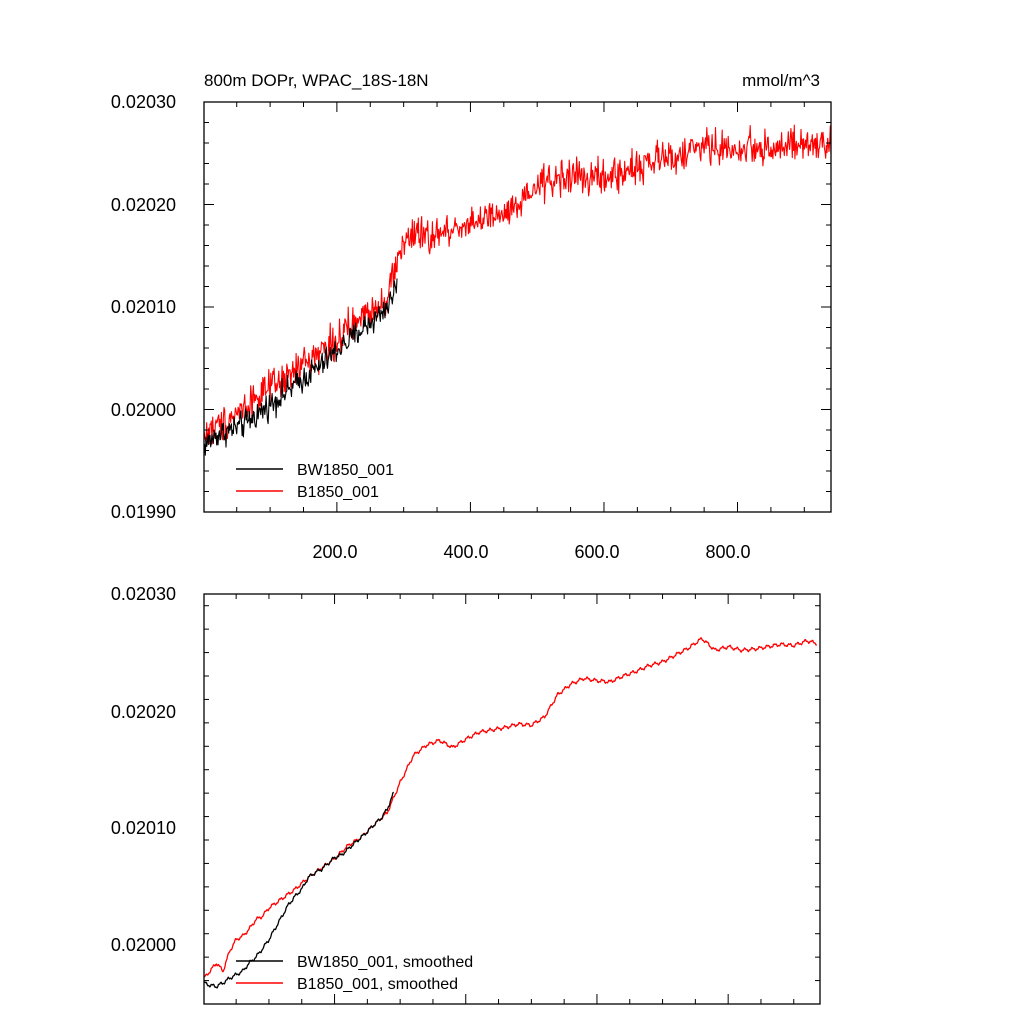 The width and height of the screenshot is (1024, 1024). Describe the element at coordinates (316, 80) in the screenshot. I see `chart-title: 800m DOPr, WPAC_18S-18N` at that location.